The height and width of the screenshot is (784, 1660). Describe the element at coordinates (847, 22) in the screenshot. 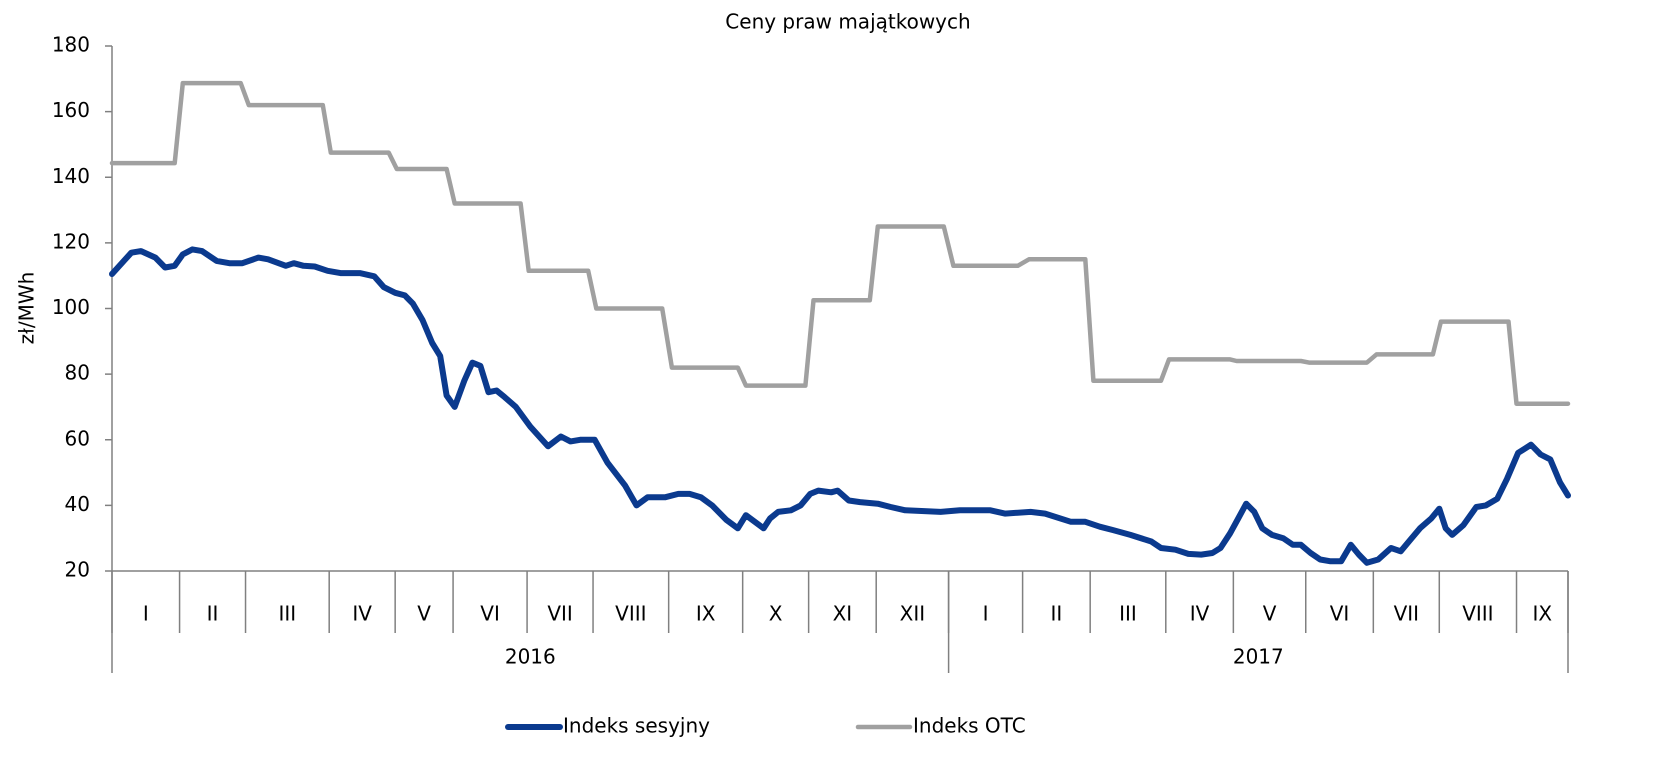

I see `chart-title: Ceny praw majątkowych` at that location.